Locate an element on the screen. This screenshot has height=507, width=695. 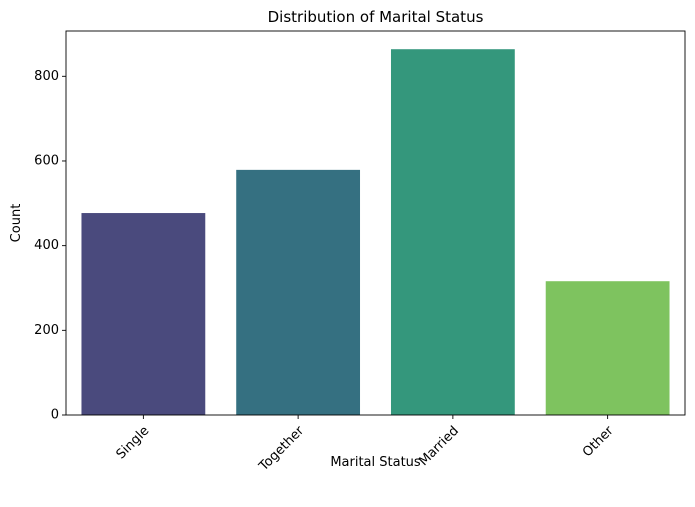
y-tick-label: 0 is located at coordinates (55, 415).